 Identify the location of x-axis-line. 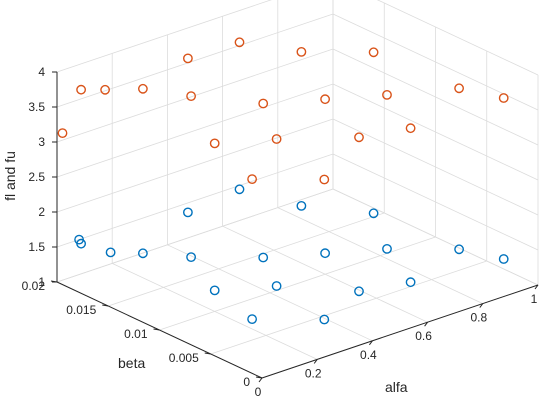
(400, 331).